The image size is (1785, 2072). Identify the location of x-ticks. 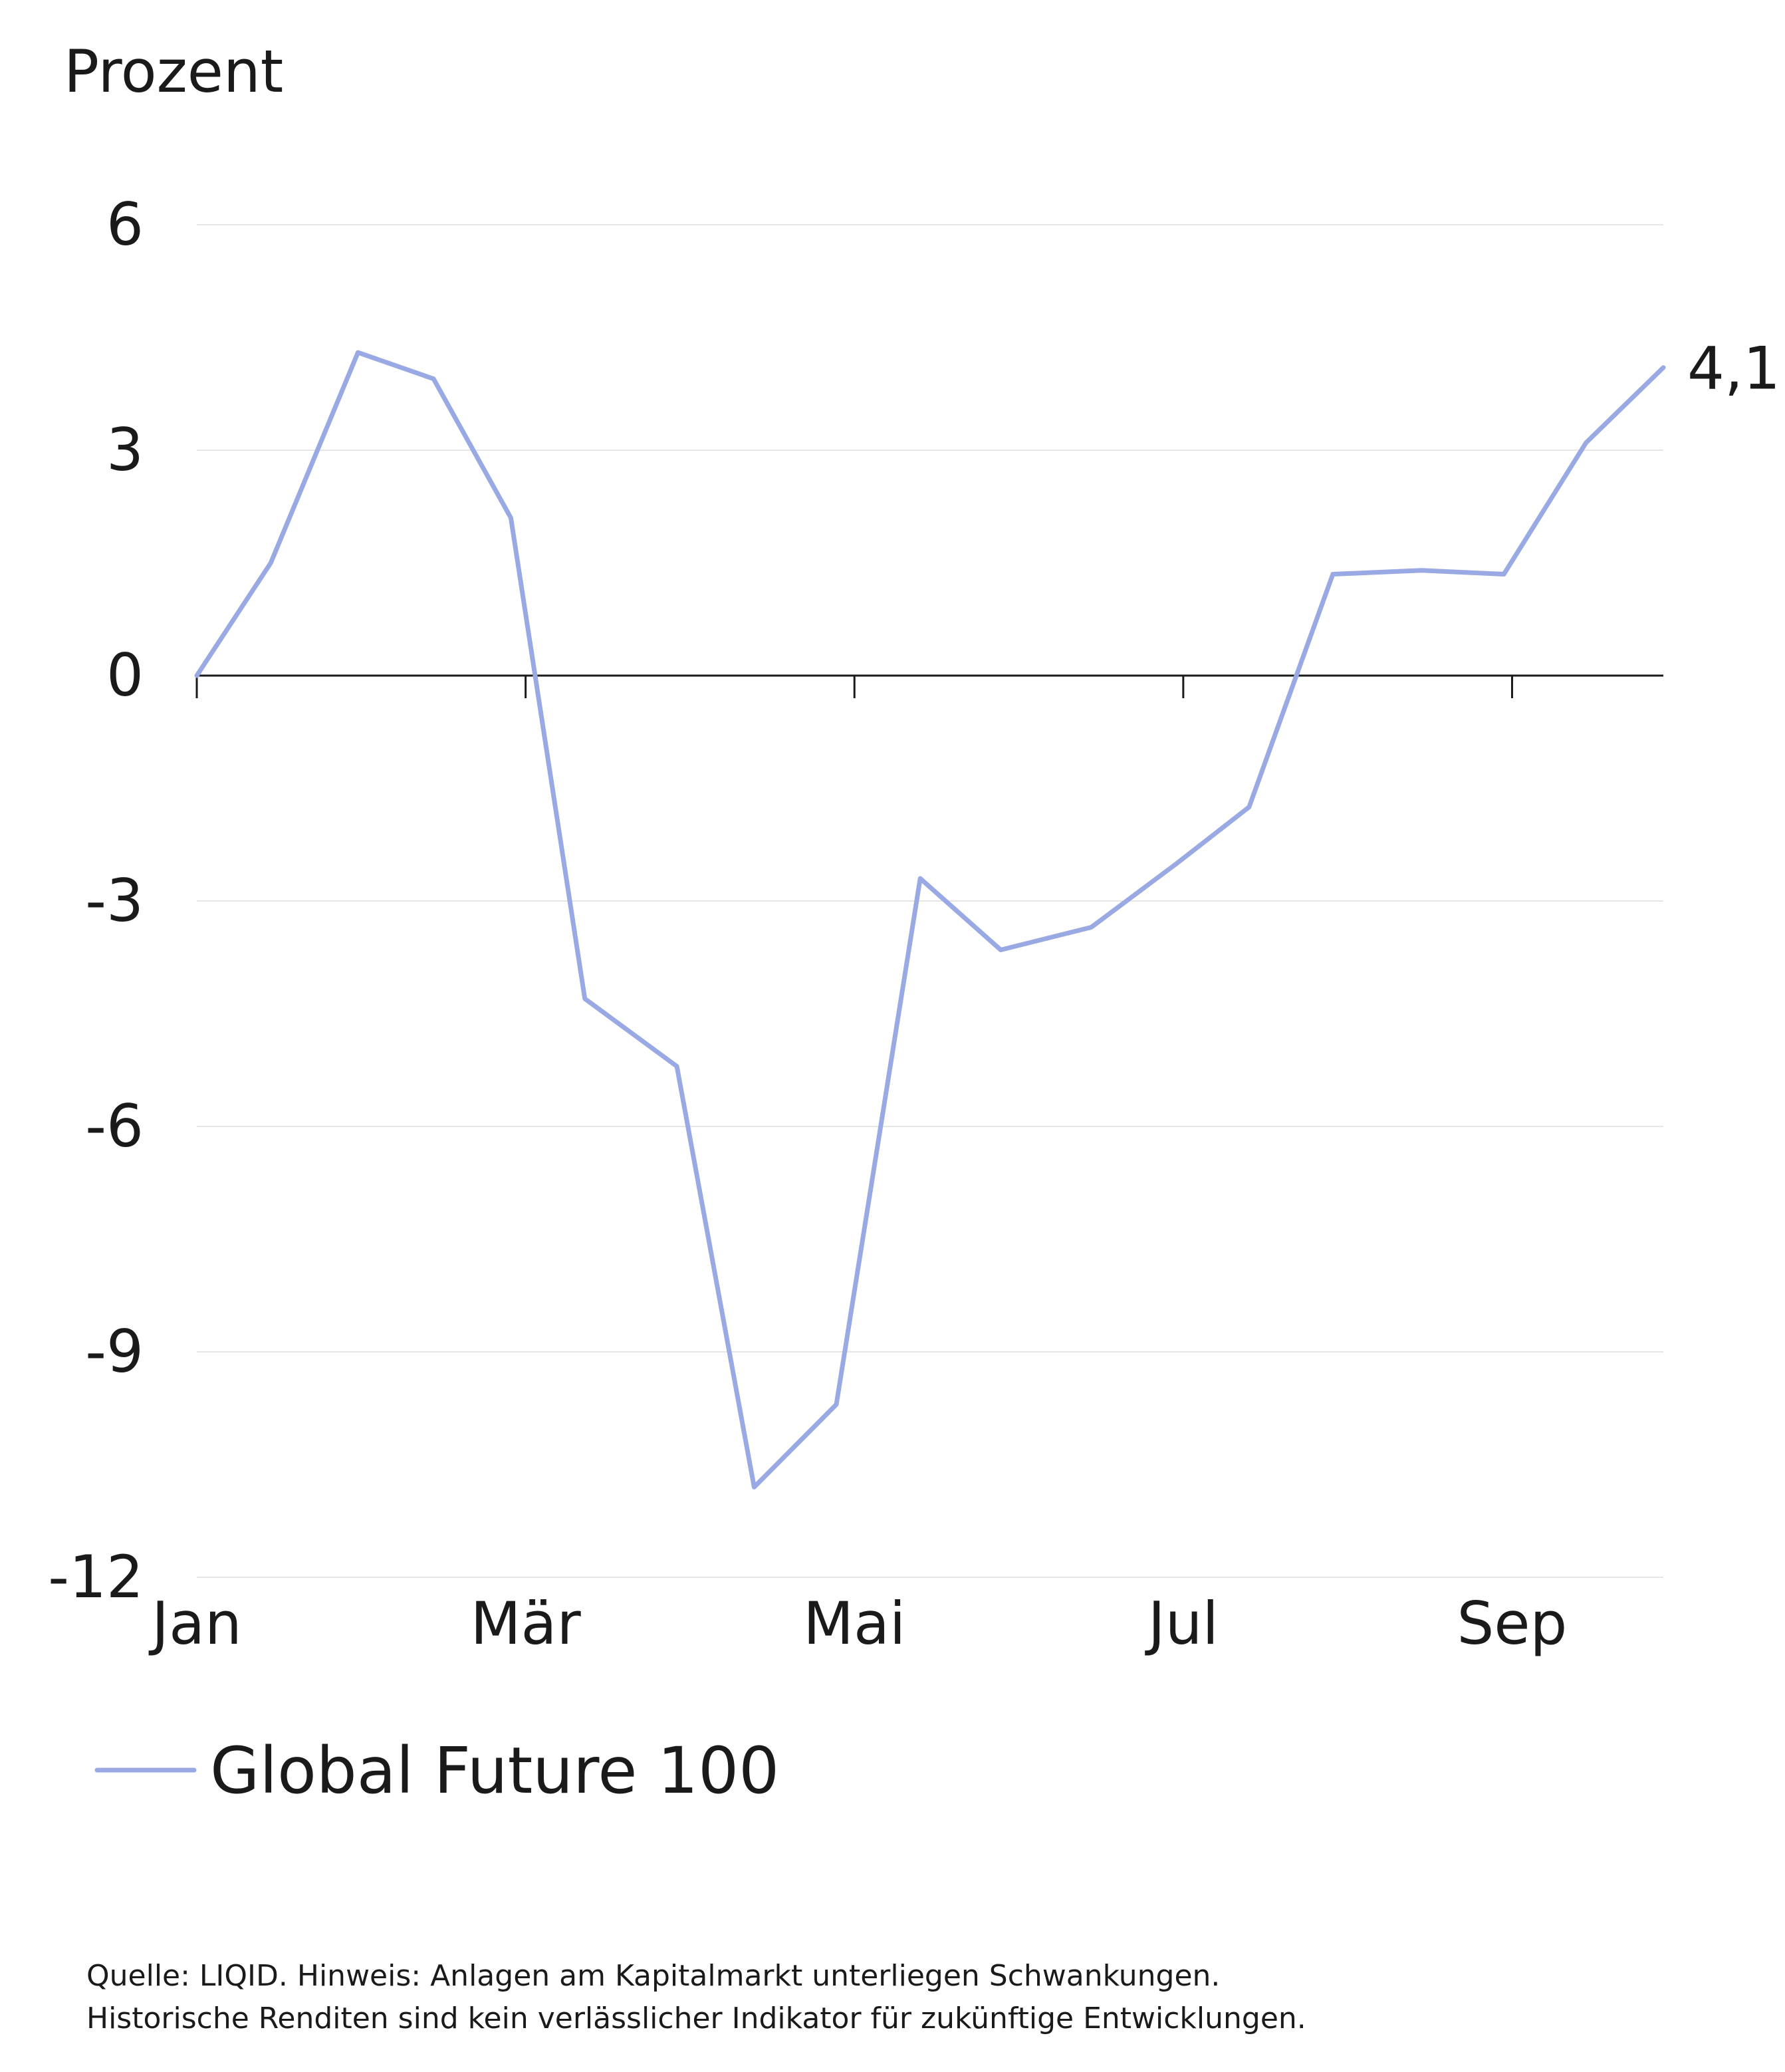
(854, 687).